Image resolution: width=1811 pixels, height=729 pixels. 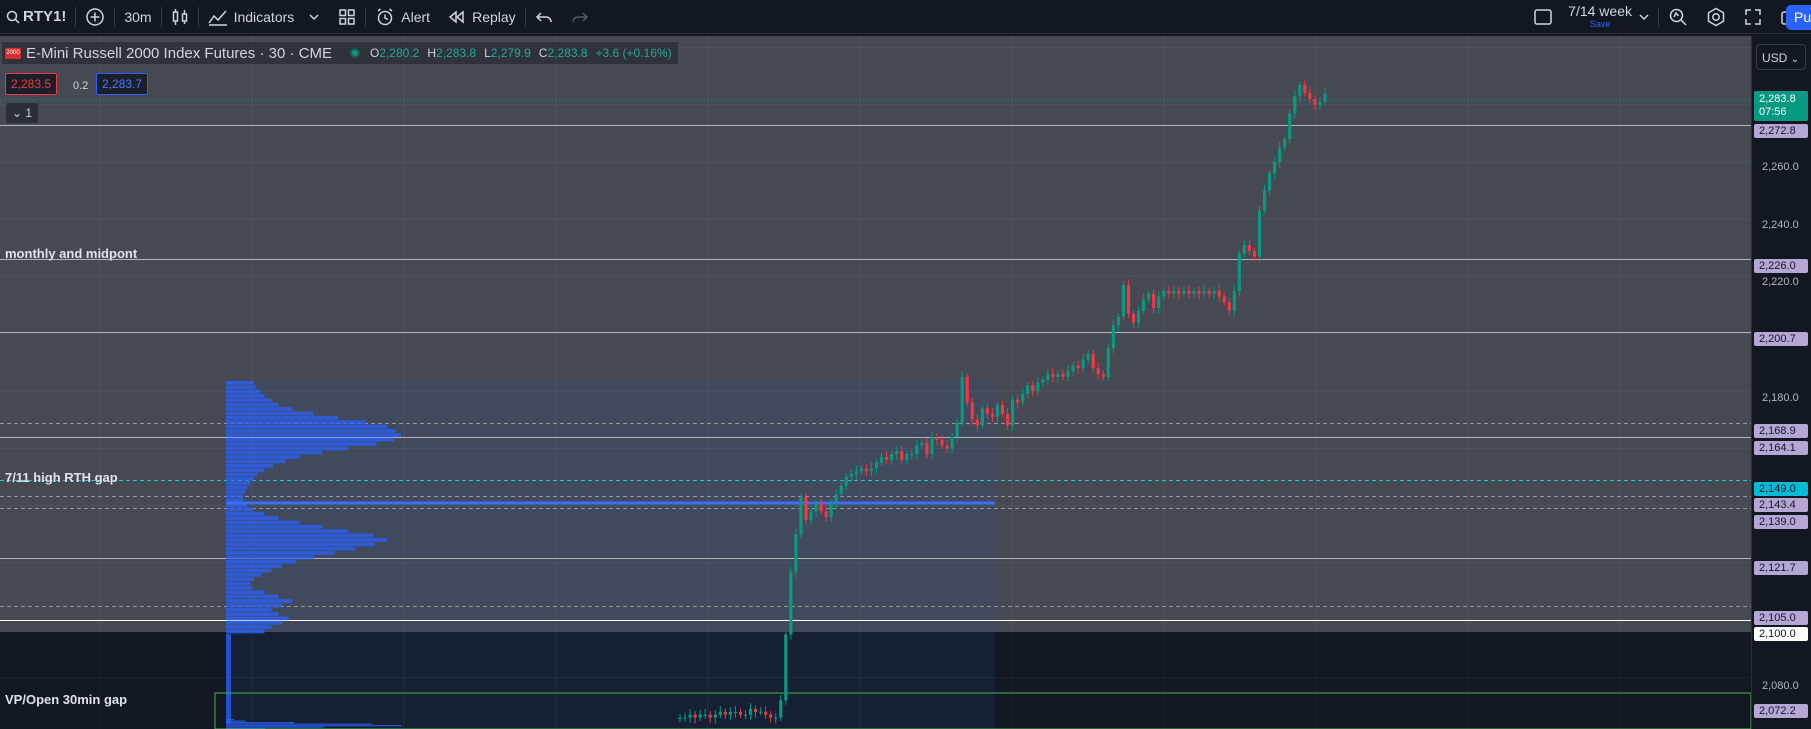 I want to click on save-status: Save, so click(x=1600, y=24).